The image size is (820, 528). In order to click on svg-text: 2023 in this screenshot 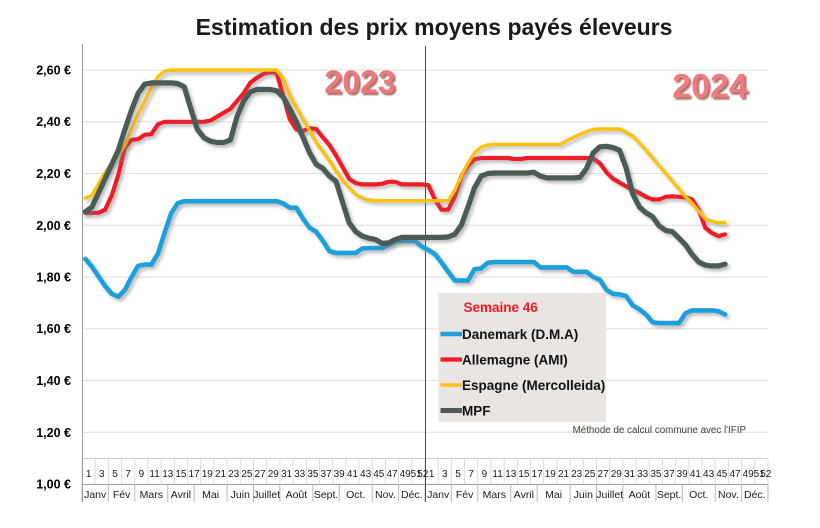, I will do `click(359, 82)`.